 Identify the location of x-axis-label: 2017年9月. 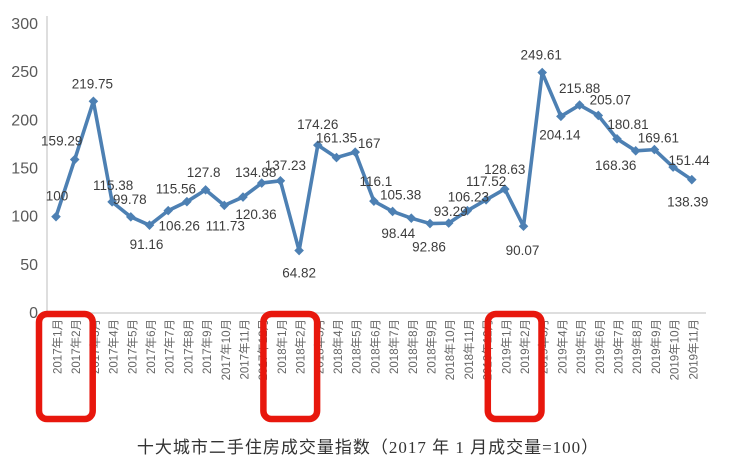
(207, 346).